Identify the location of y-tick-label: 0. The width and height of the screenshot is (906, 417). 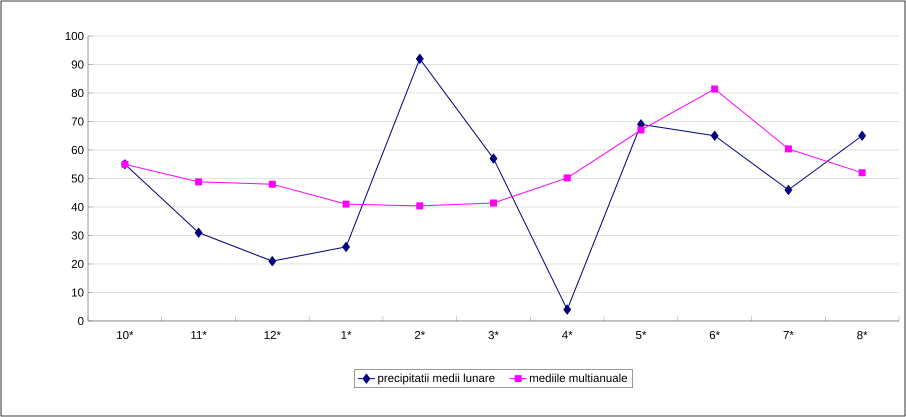
(81, 321).